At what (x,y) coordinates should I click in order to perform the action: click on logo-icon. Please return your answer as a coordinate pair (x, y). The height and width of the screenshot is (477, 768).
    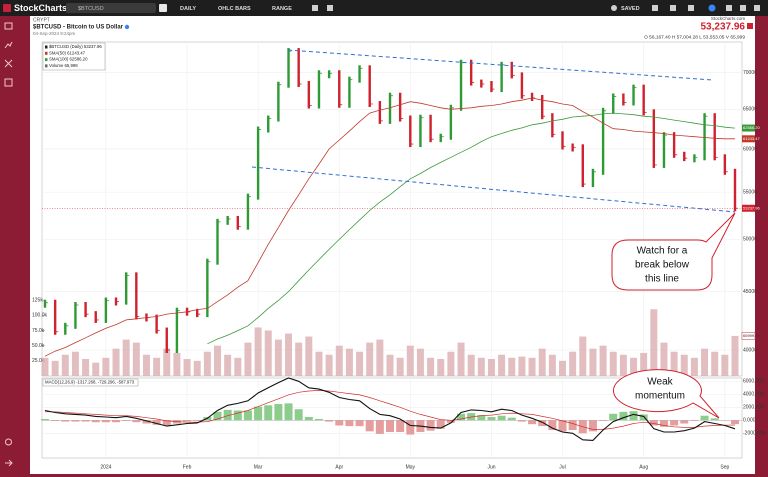
    Looking at the image, I should click on (7, 8).